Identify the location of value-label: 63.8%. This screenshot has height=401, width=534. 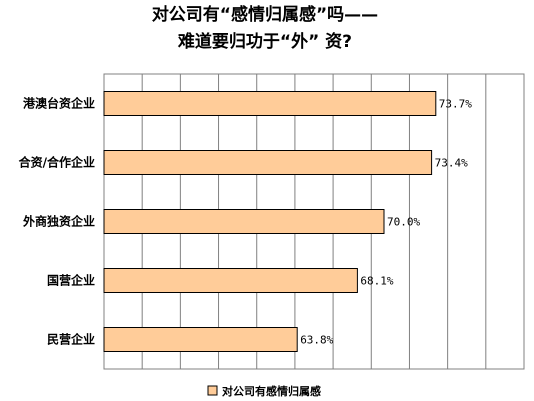
(316, 340).